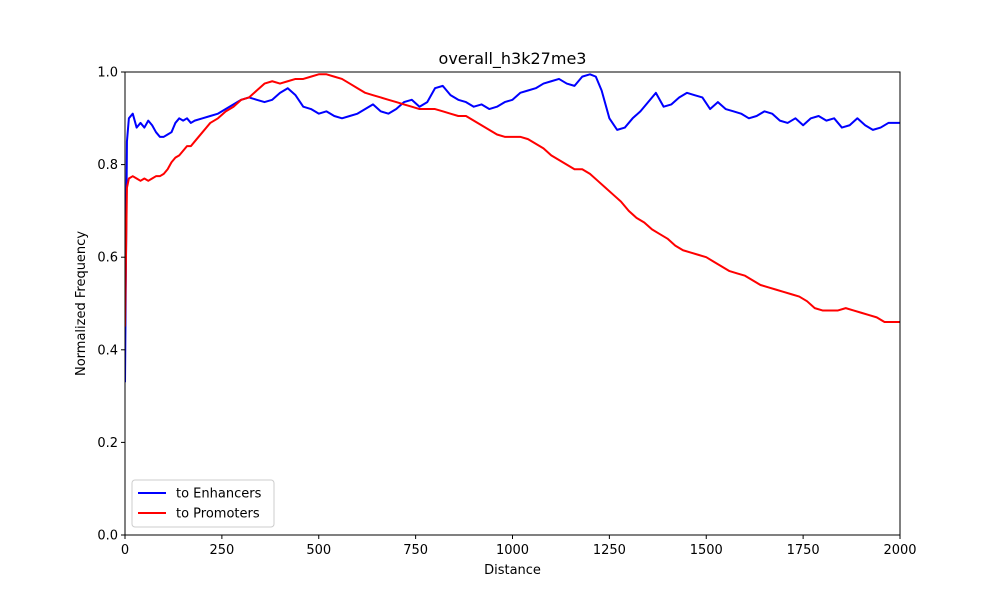 This screenshot has width=1000, height=600. Describe the element at coordinates (512, 570) in the screenshot. I see `x-axis-label: Distance` at that location.